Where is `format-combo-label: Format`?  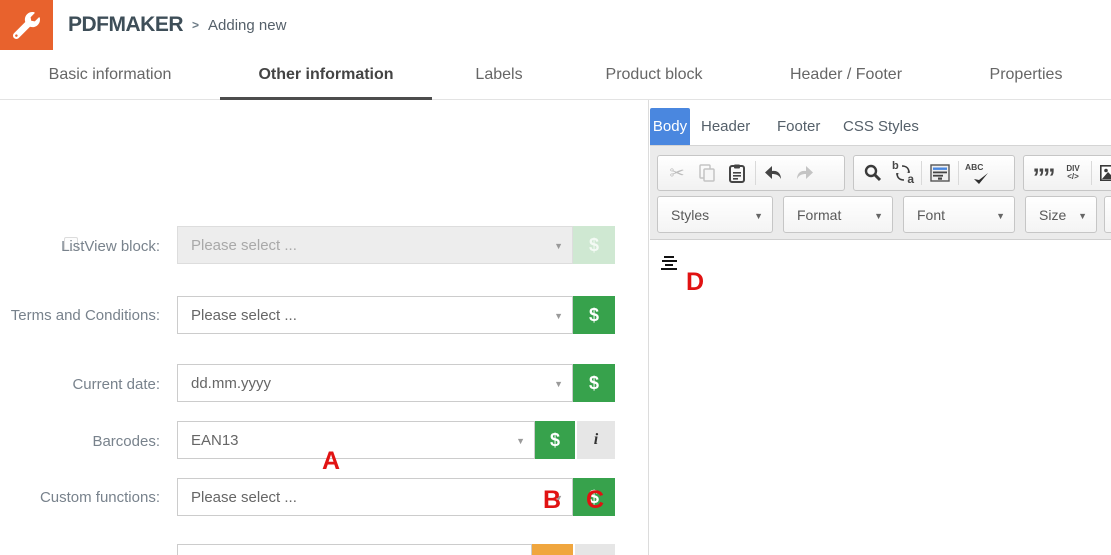
format-combo-label: Format is located at coordinates (819, 214).